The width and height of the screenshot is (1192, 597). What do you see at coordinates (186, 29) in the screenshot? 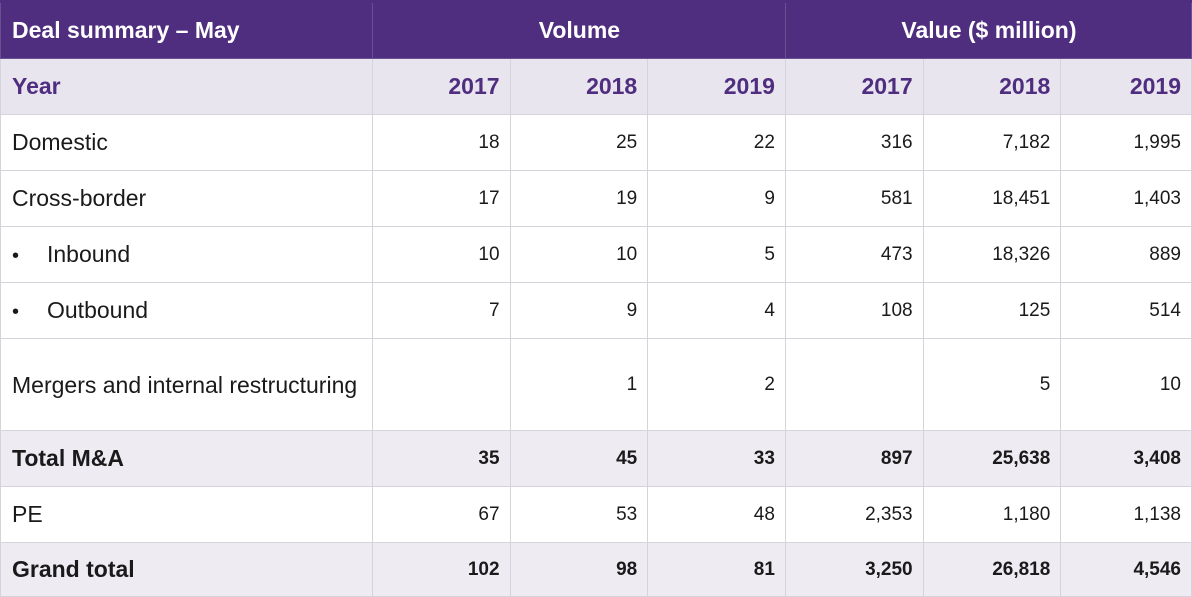
I see `table-title: Deal summary – May` at bounding box center [186, 29].